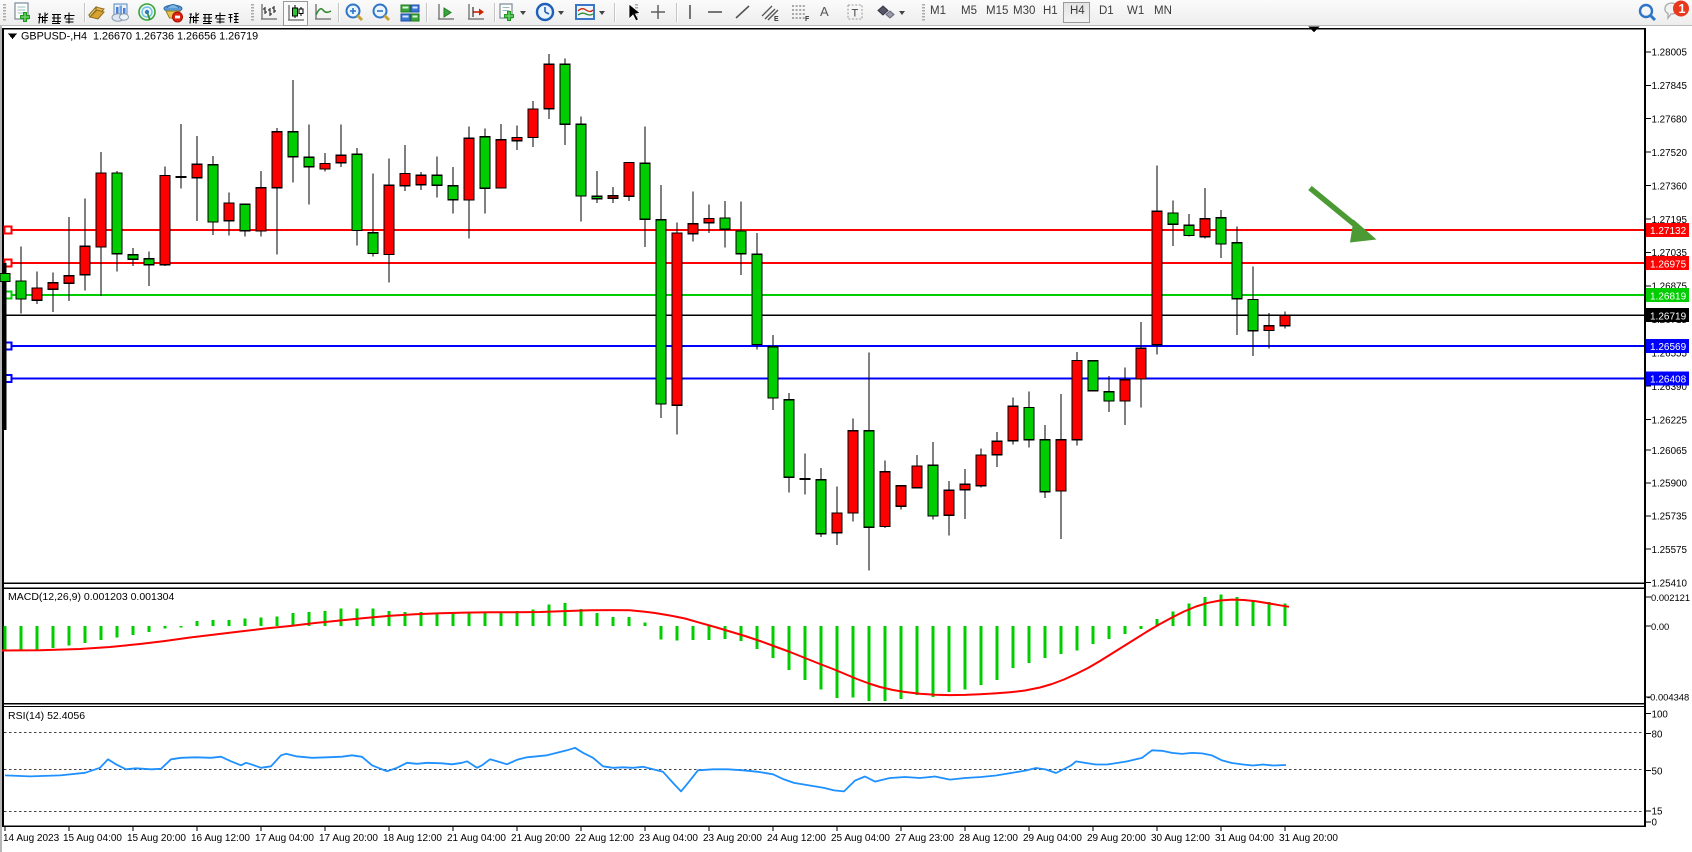 The image size is (1692, 852). What do you see at coordinates (1670, 153) in the screenshot?
I see `svg-text: 1.27520` at bounding box center [1670, 153].